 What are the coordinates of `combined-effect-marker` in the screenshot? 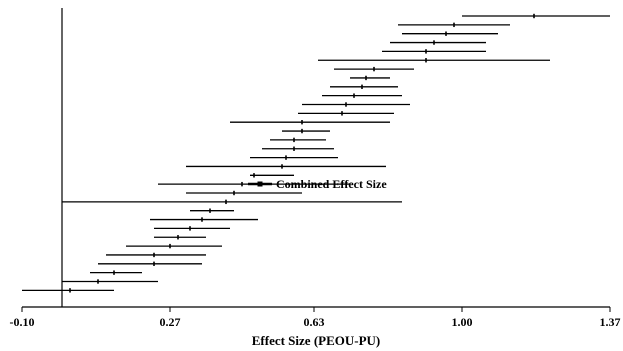 It's located at (260, 184).